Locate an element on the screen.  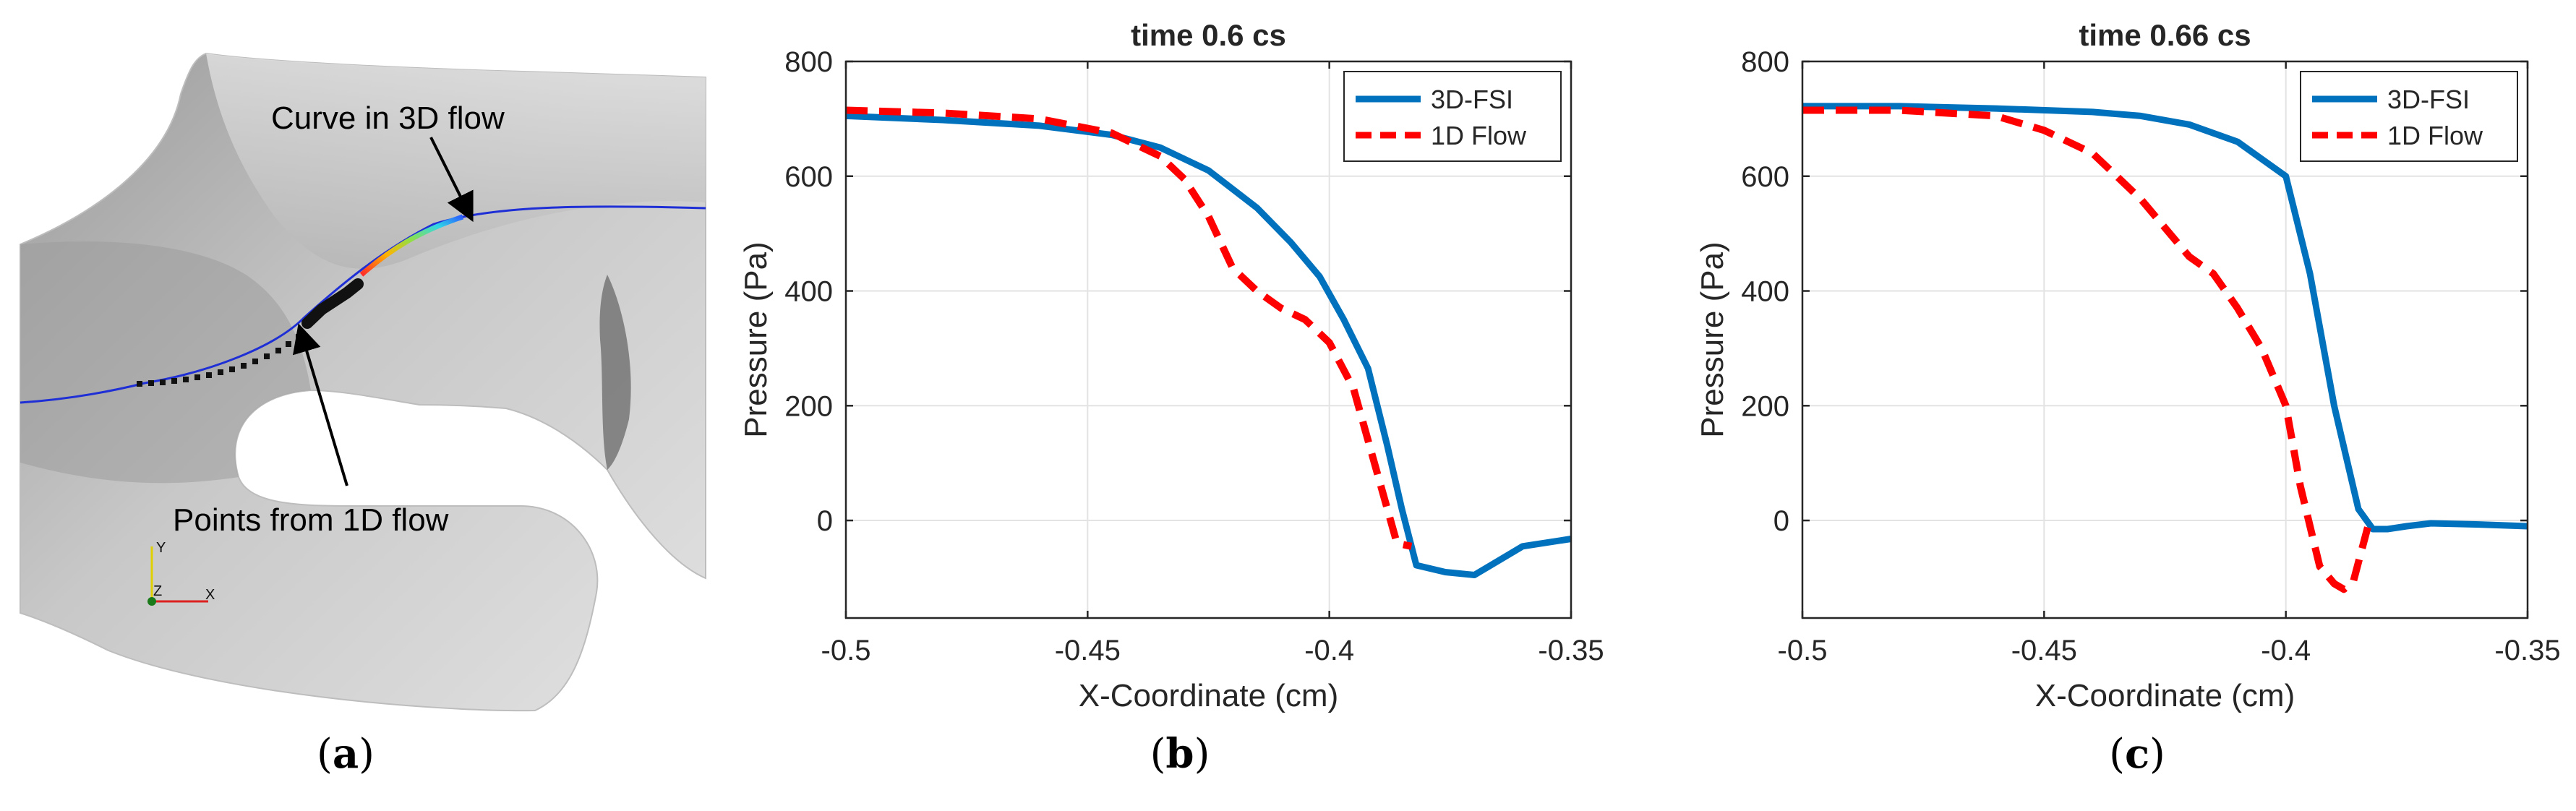
chart-title: time 0.66 cs is located at coordinates (2165, 35).